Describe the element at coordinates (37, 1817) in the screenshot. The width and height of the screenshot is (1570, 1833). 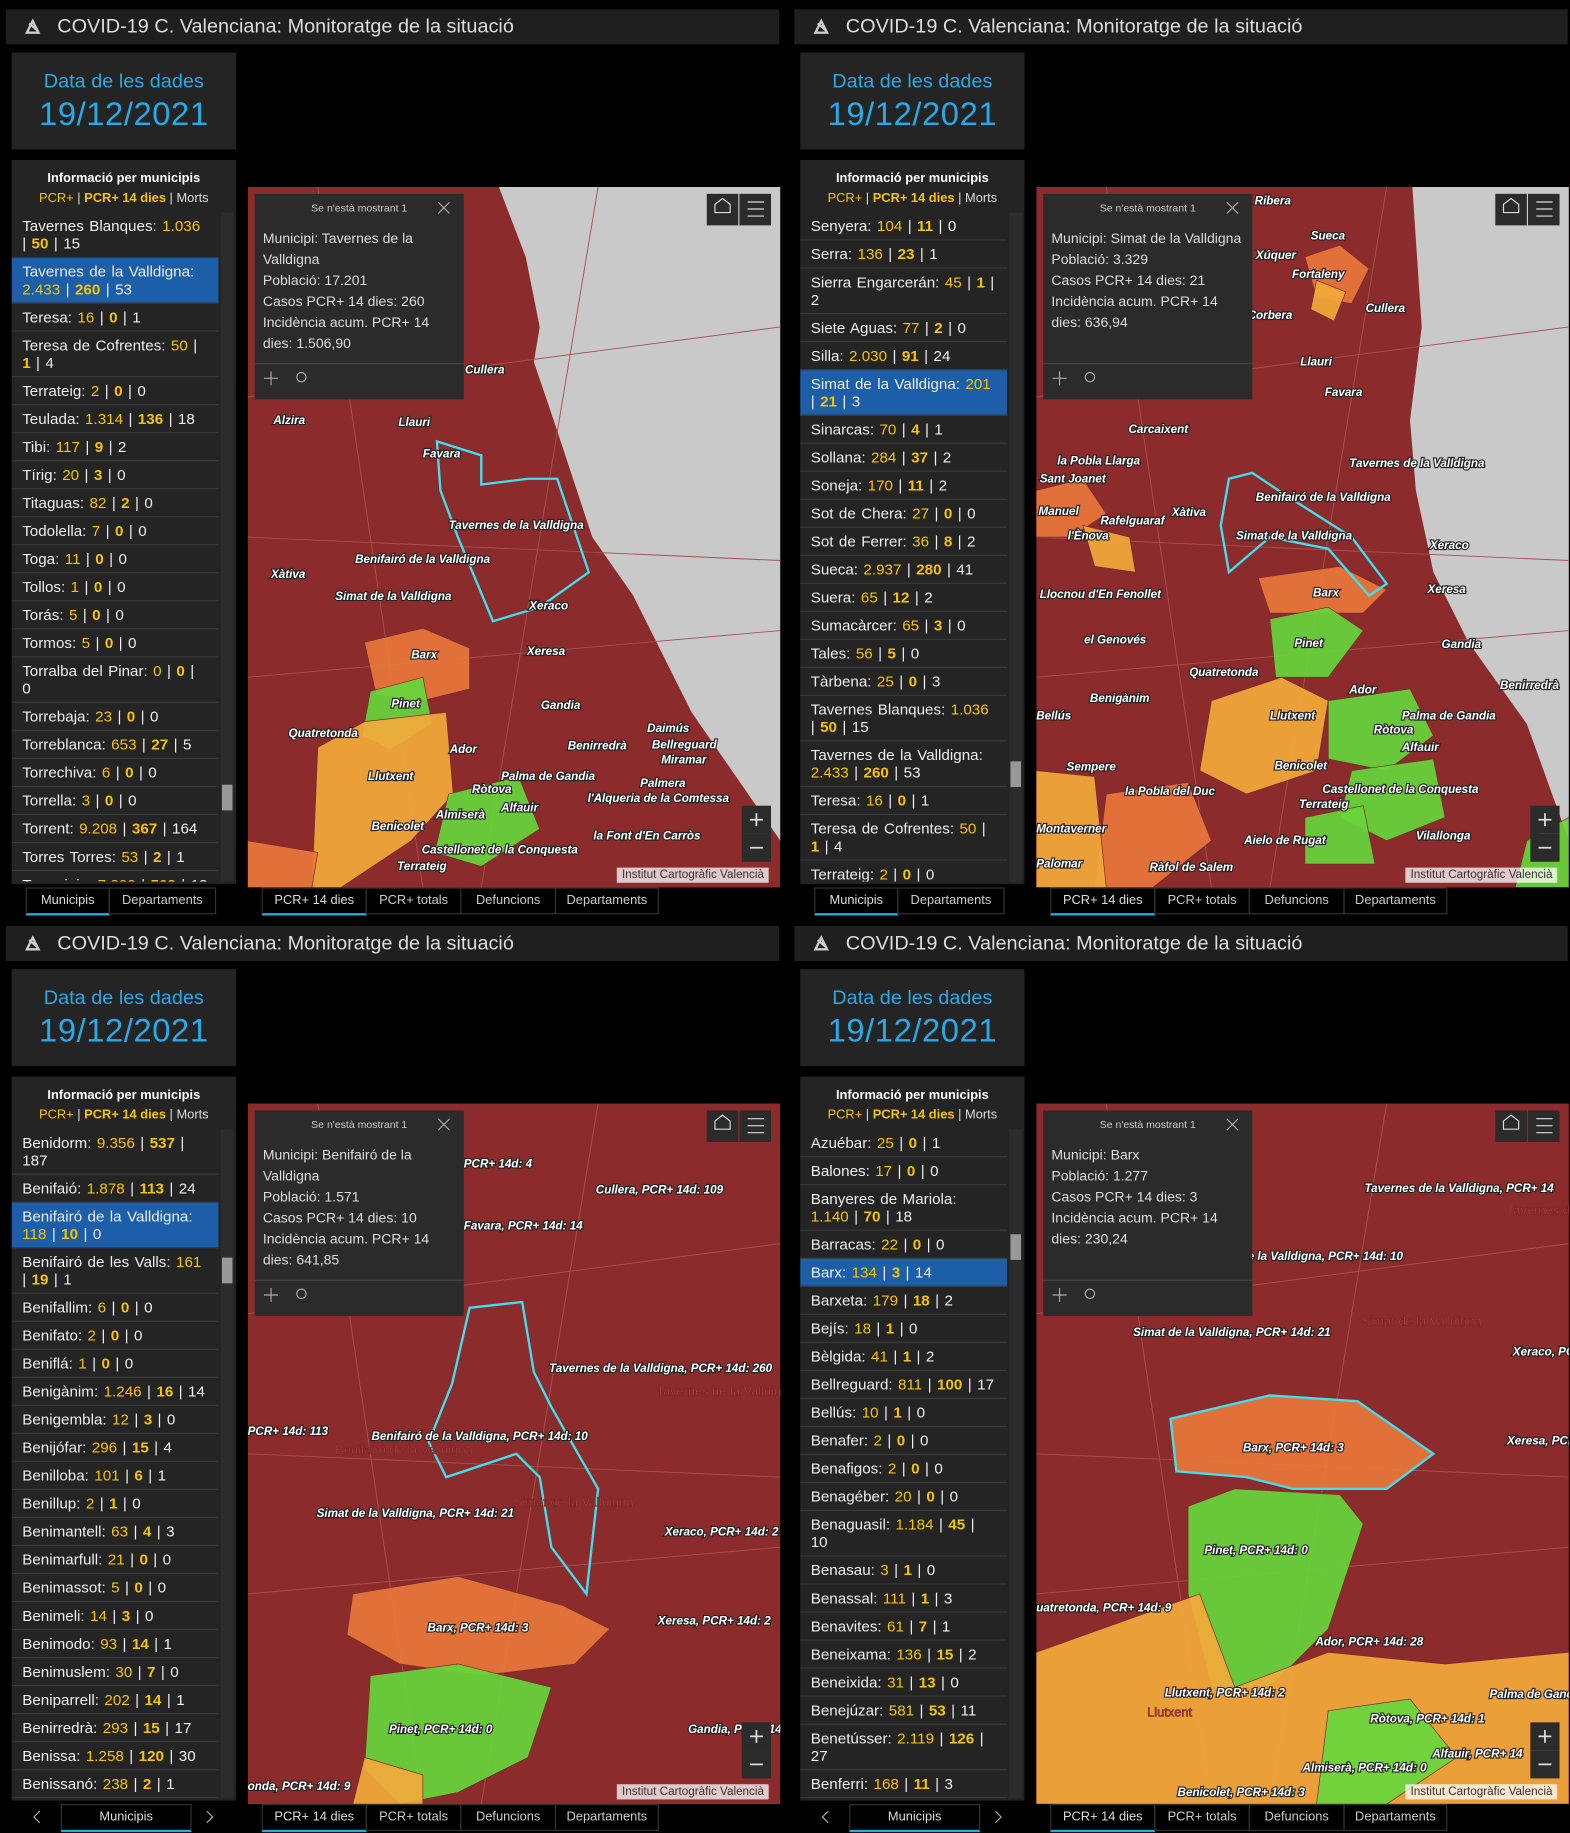
I see `arrow-left` at that location.